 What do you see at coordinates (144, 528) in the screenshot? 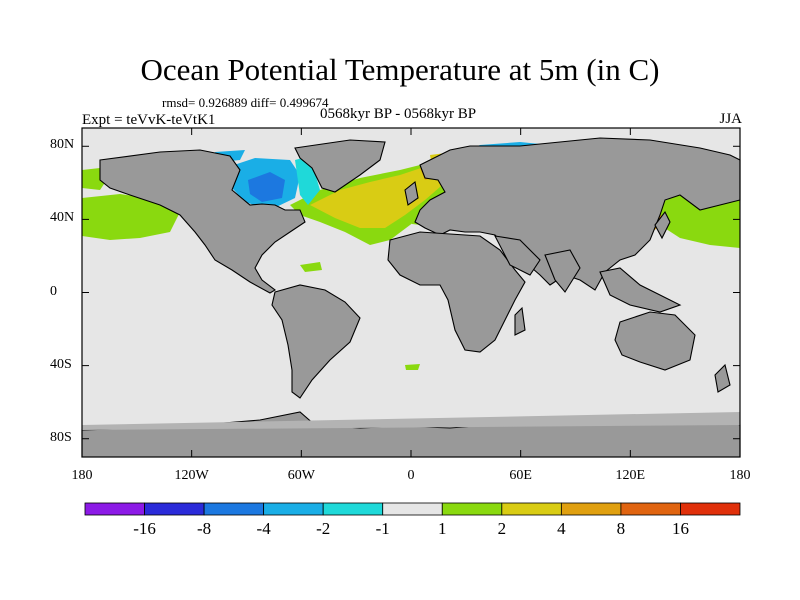
I see `colorbar-label: -16` at bounding box center [144, 528].